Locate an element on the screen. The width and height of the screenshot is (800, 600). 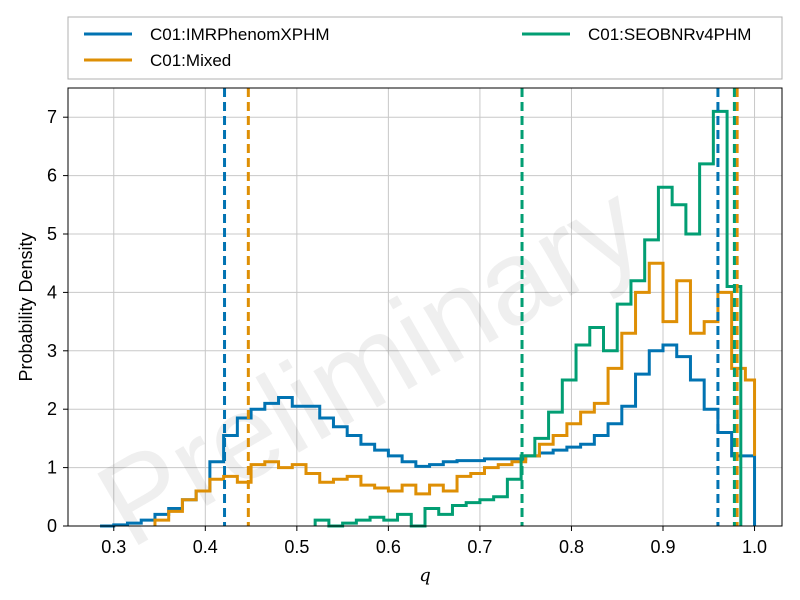
legend-label-seobnrv4phm: C01:SEOBNRv4PHM is located at coordinates (669, 34).